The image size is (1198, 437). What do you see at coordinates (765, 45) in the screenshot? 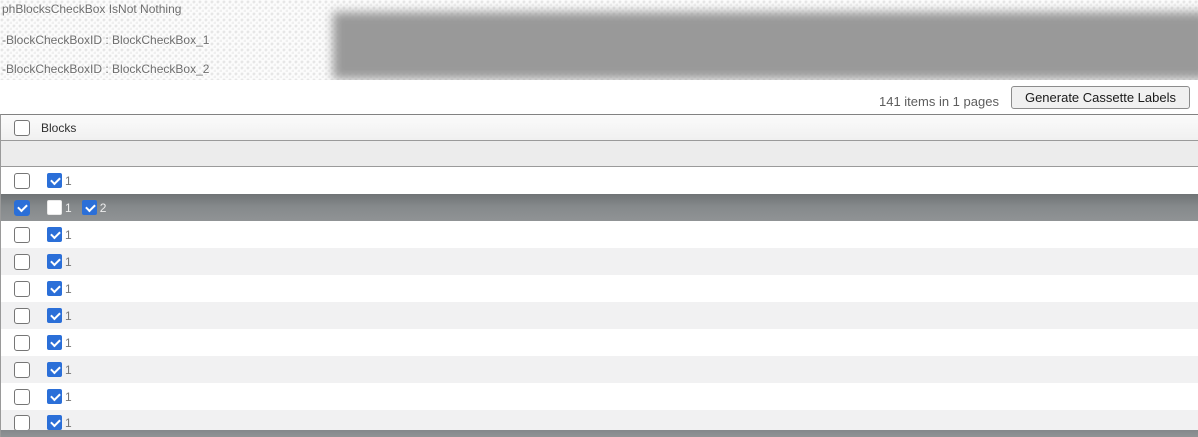
I see `gray-overlay-blob` at bounding box center [765, 45].